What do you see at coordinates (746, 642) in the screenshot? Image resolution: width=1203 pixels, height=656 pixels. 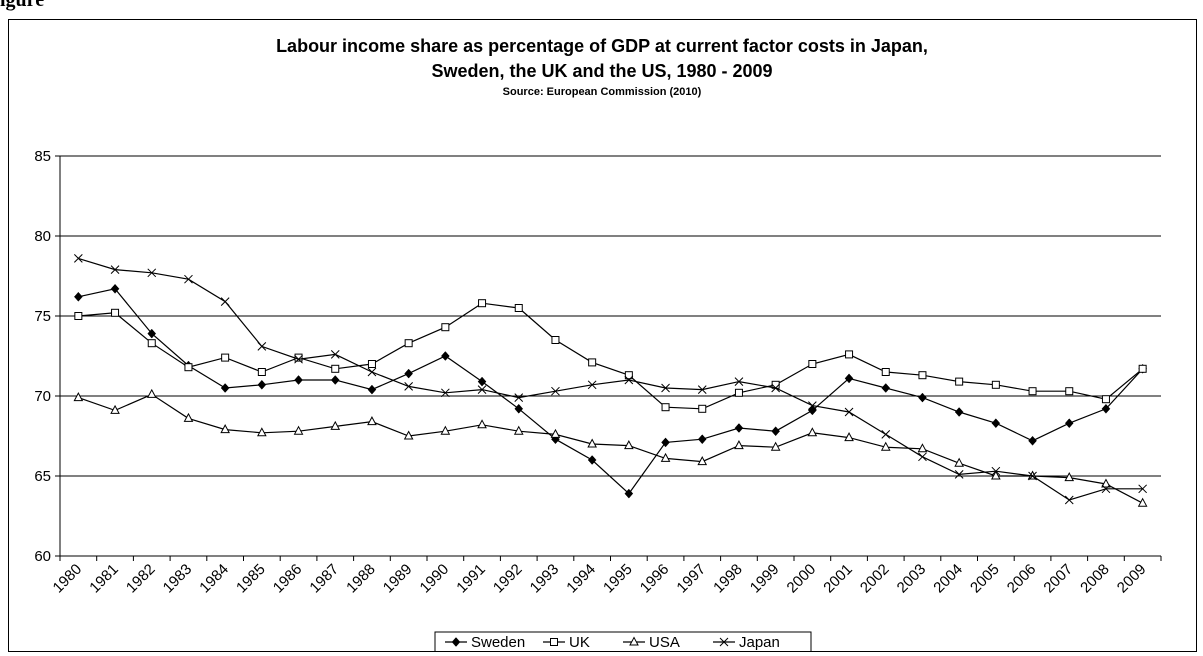 I see `legend-item-japan: Japan` at bounding box center [746, 642].